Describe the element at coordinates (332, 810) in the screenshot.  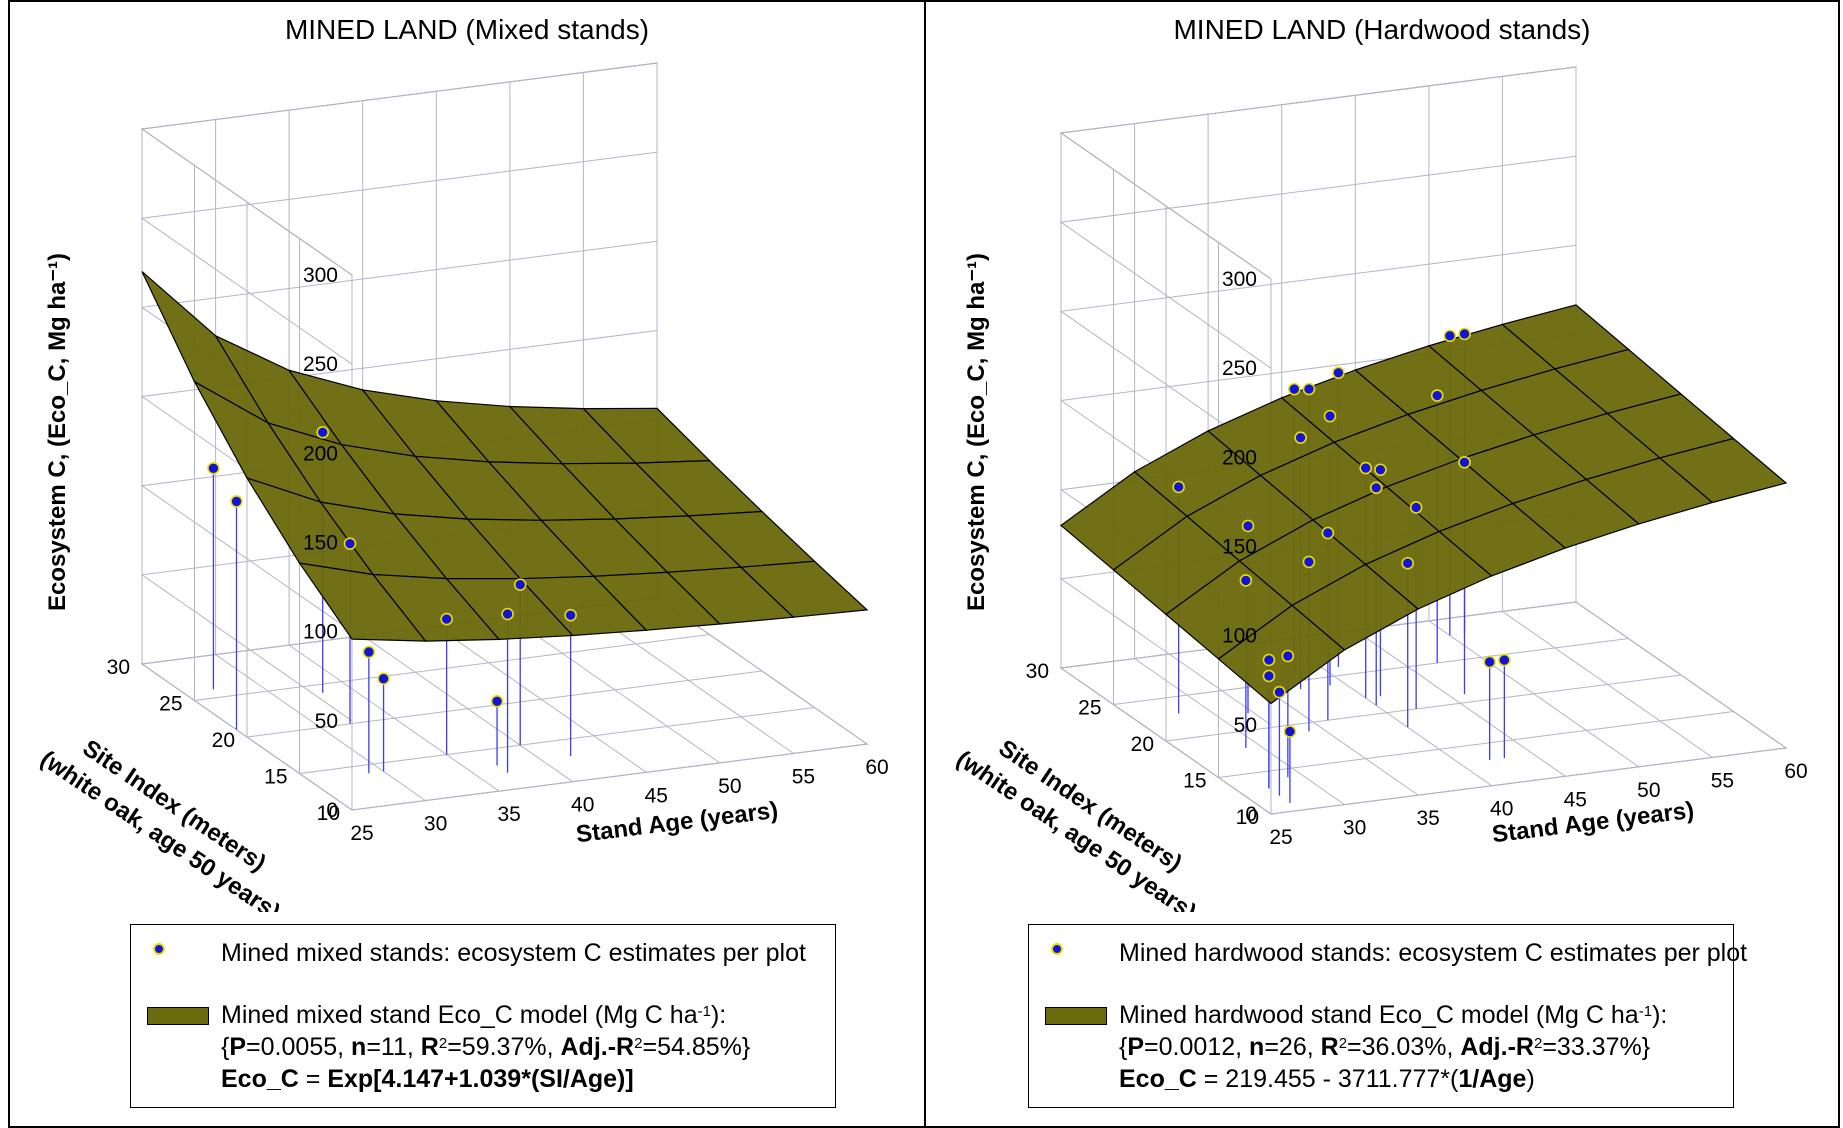
I see `z-tick-label: 0` at that location.